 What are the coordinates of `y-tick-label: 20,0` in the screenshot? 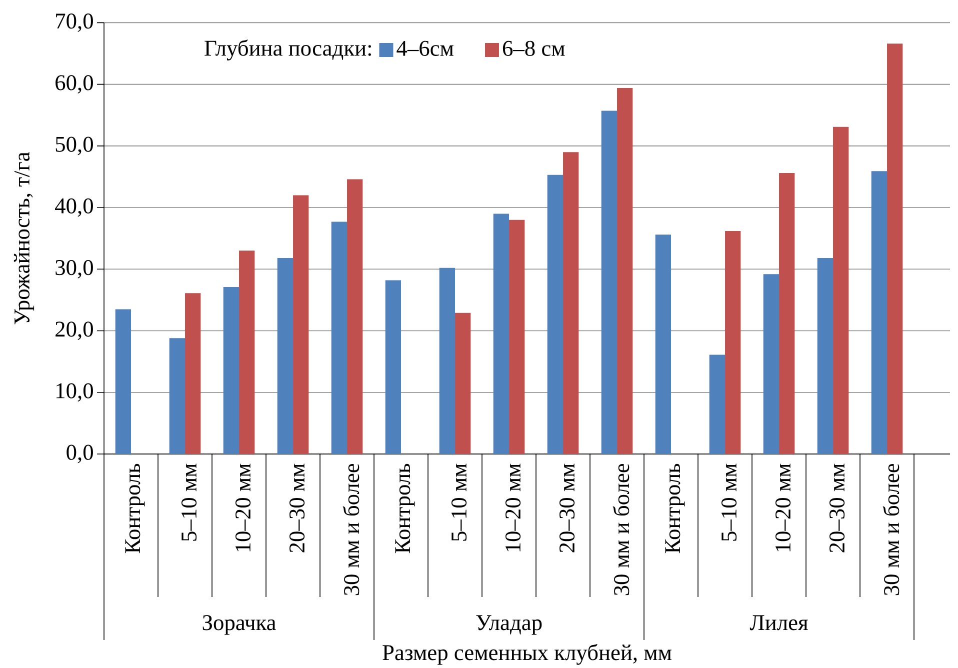 It's located at (74, 331).